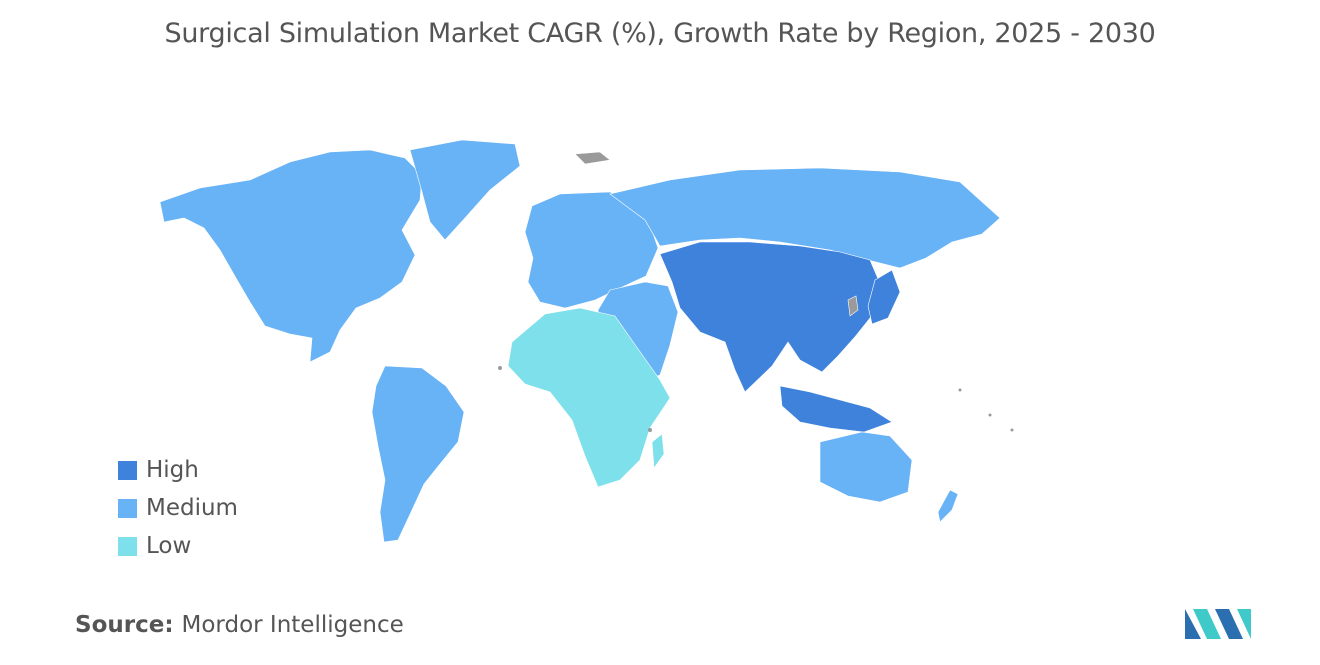  Describe the element at coordinates (292, 625) in the screenshot. I see `source-value: Mordor Intelligence` at that location.